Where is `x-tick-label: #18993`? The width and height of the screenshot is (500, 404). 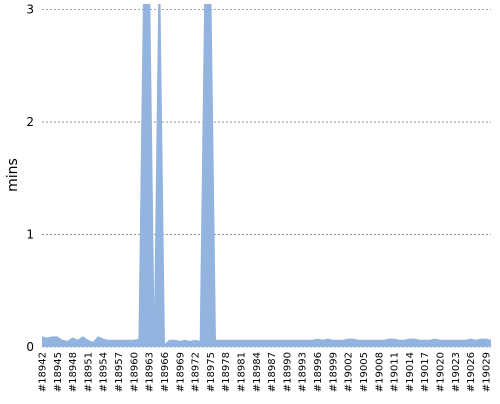 x-tick-label: #18993 is located at coordinates (303, 372).